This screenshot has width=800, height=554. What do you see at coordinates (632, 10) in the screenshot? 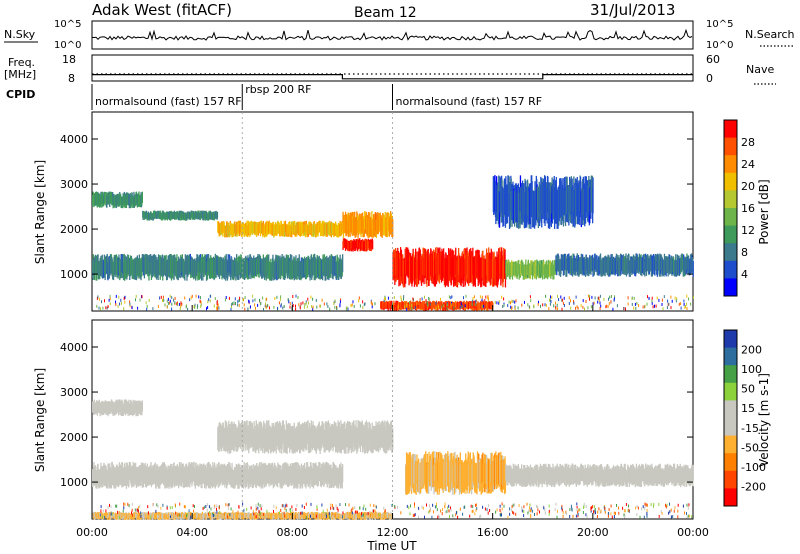
I see `date-title: 31/Jul/2013` at bounding box center [632, 10].